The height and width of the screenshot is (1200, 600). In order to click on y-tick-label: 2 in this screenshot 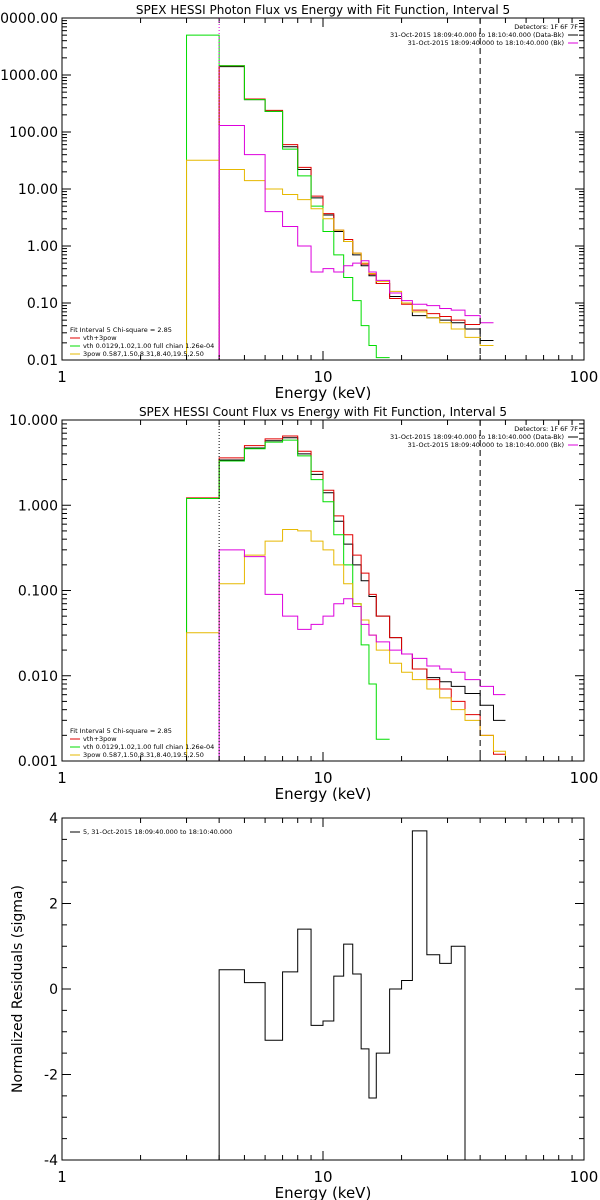, I will do `click(53, 905)`.